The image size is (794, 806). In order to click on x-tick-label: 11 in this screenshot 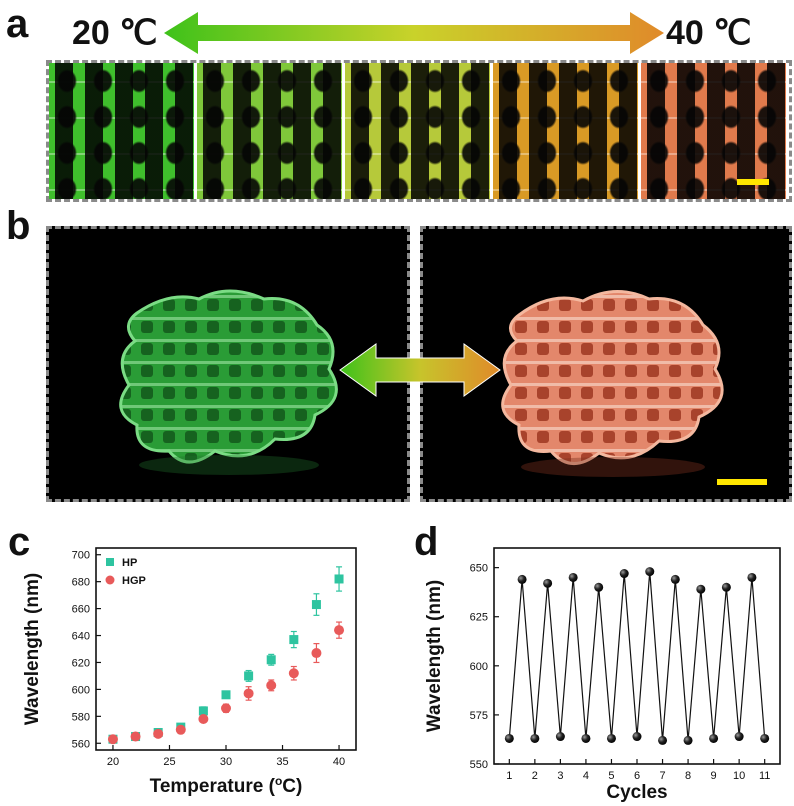, I will do `click(764, 776)`.